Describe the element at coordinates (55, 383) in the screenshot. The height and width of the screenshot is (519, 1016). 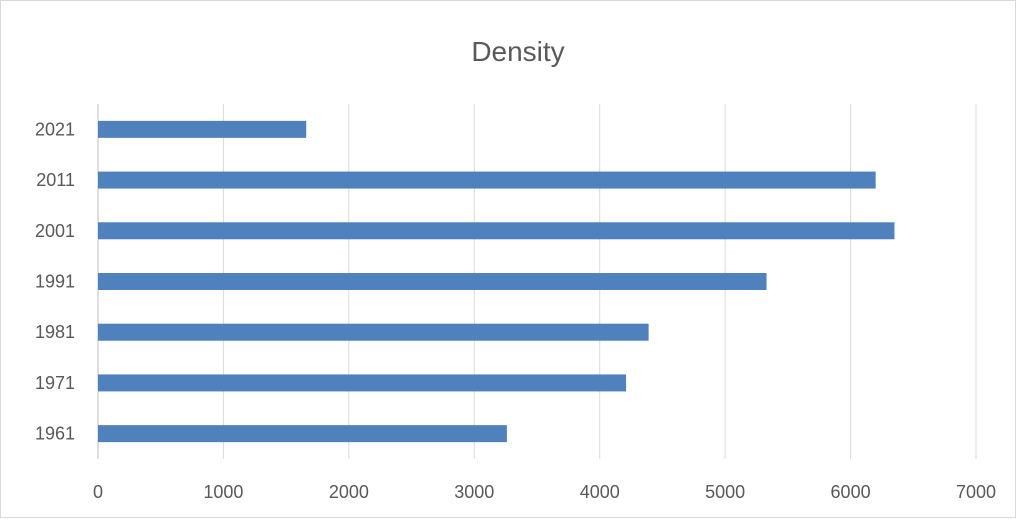
I see `category-label: 1971` at that location.